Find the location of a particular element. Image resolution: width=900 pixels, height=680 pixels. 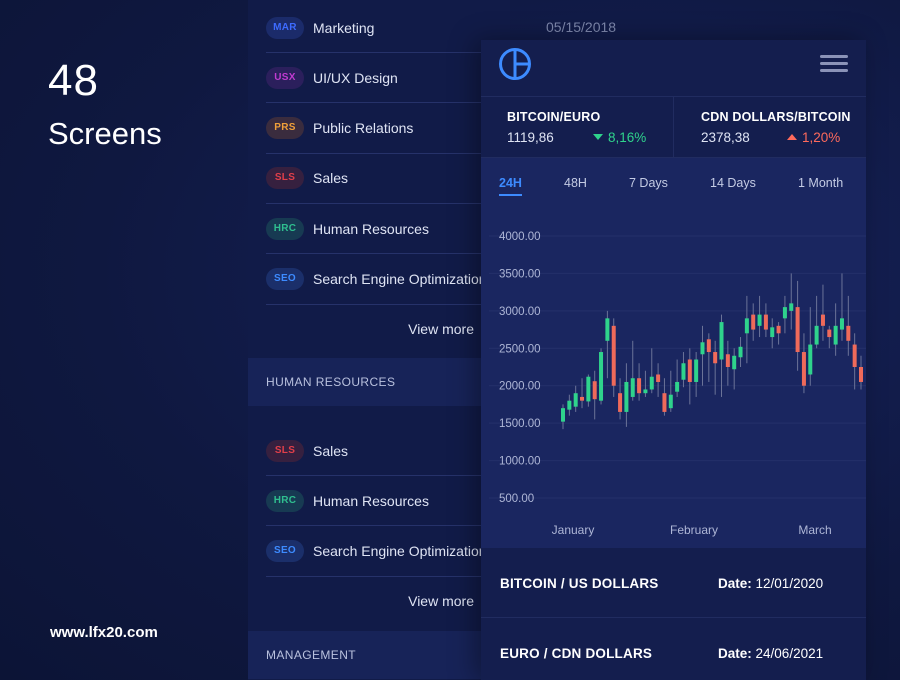

up-arrow-icon is located at coordinates (792, 137).